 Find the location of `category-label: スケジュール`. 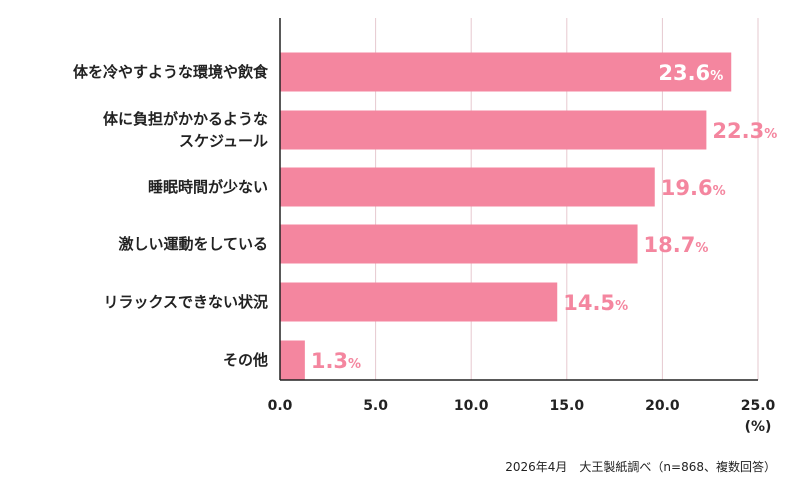

category-label: スケジュール is located at coordinates (223, 141).